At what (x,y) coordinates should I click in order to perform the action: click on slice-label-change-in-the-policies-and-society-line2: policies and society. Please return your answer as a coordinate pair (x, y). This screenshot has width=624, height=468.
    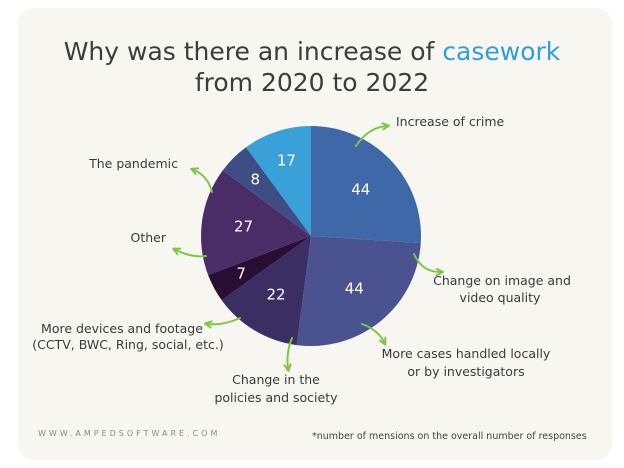
    Looking at the image, I should click on (276, 397).